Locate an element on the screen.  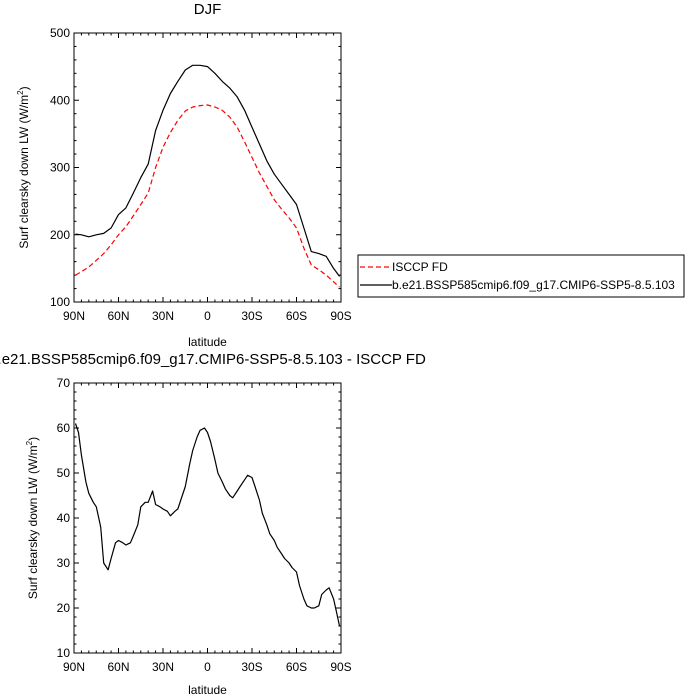
legend-box is located at coordinates (521, 276).